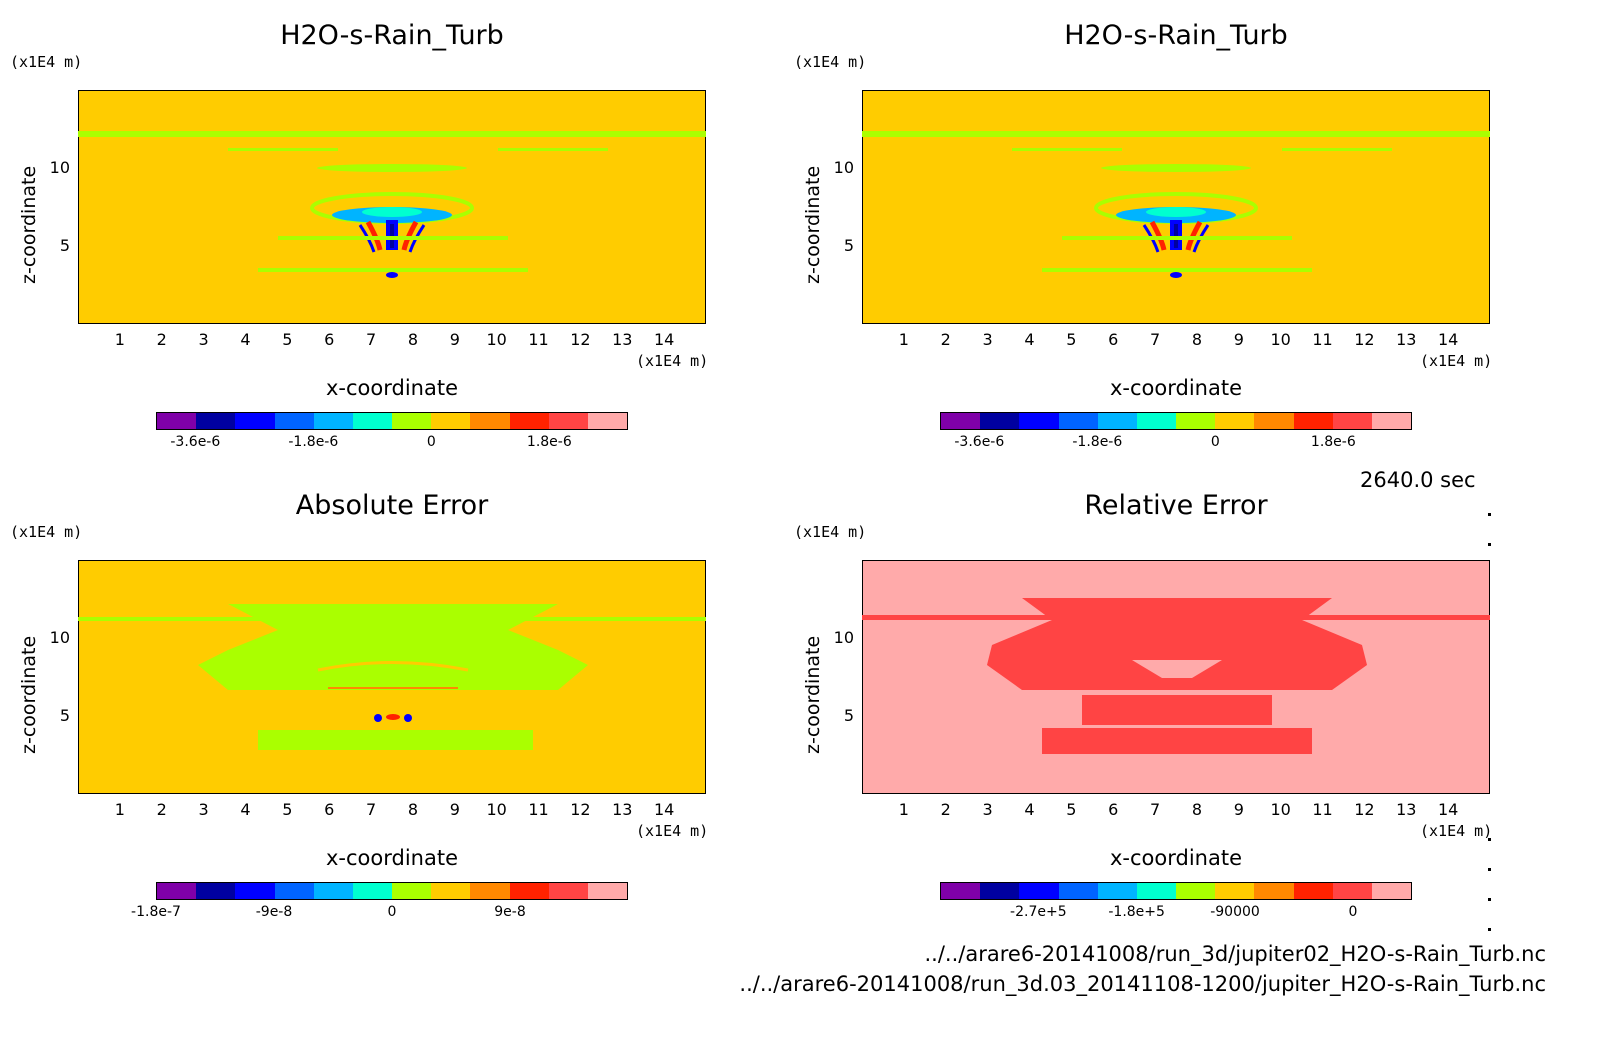 The image size is (1604, 1054). I want to click on chart-title: H2O-s-Rain_Turb, so click(1176, 35).